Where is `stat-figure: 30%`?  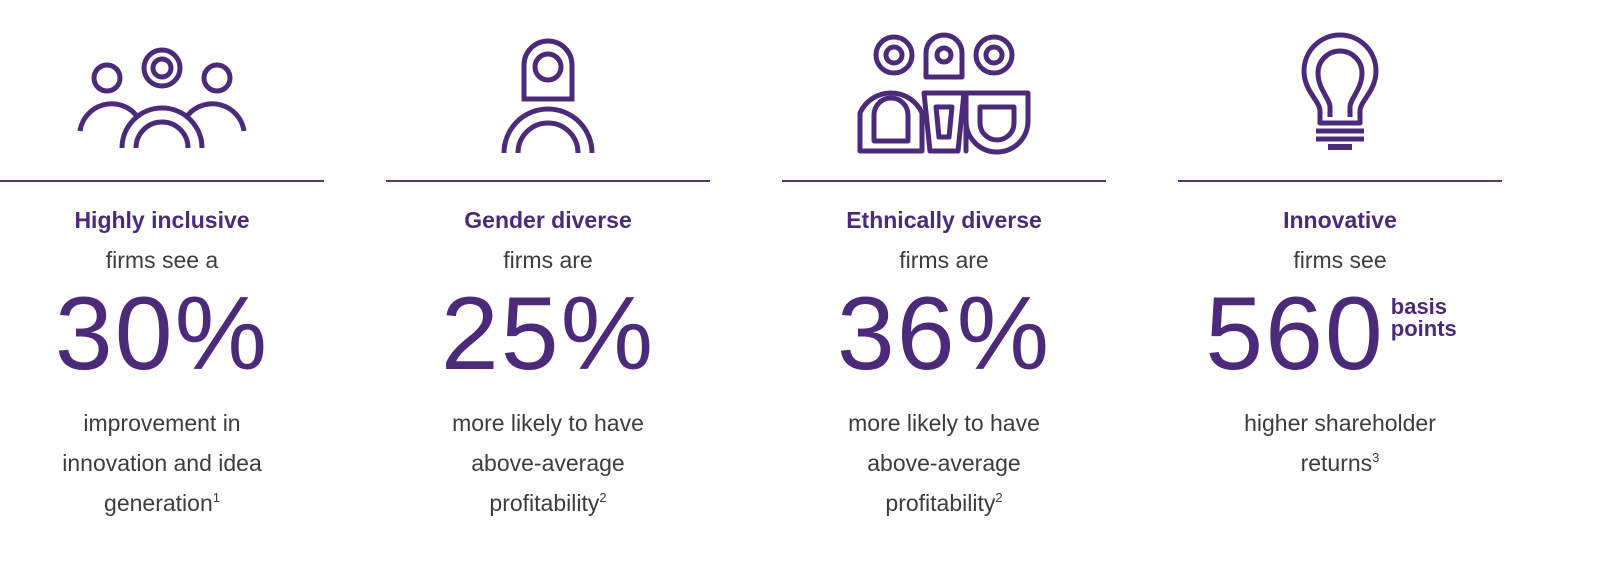 stat-figure: 30% is located at coordinates (162, 334).